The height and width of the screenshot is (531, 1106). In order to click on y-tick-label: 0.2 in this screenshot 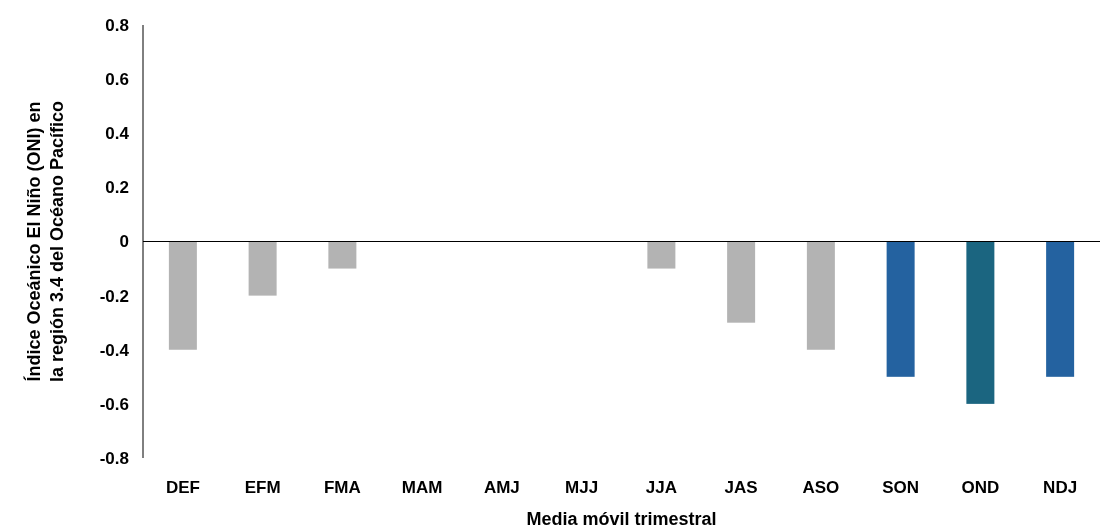, I will do `click(117, 188)`.